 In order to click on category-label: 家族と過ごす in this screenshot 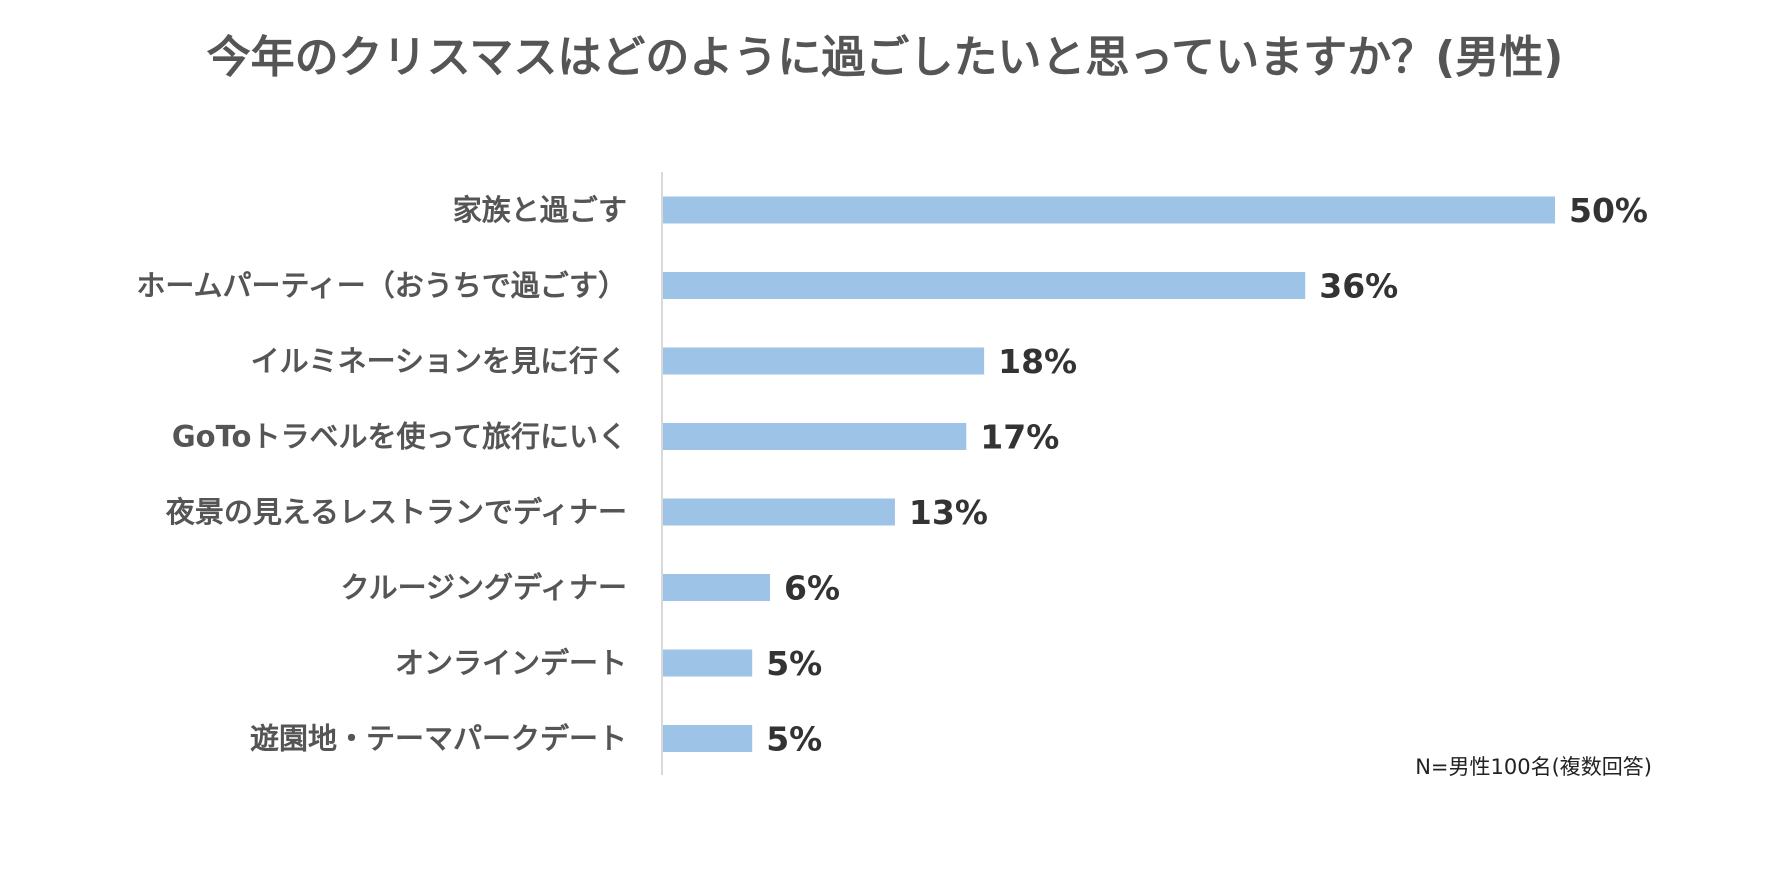, I will do `click(540, 210)`.